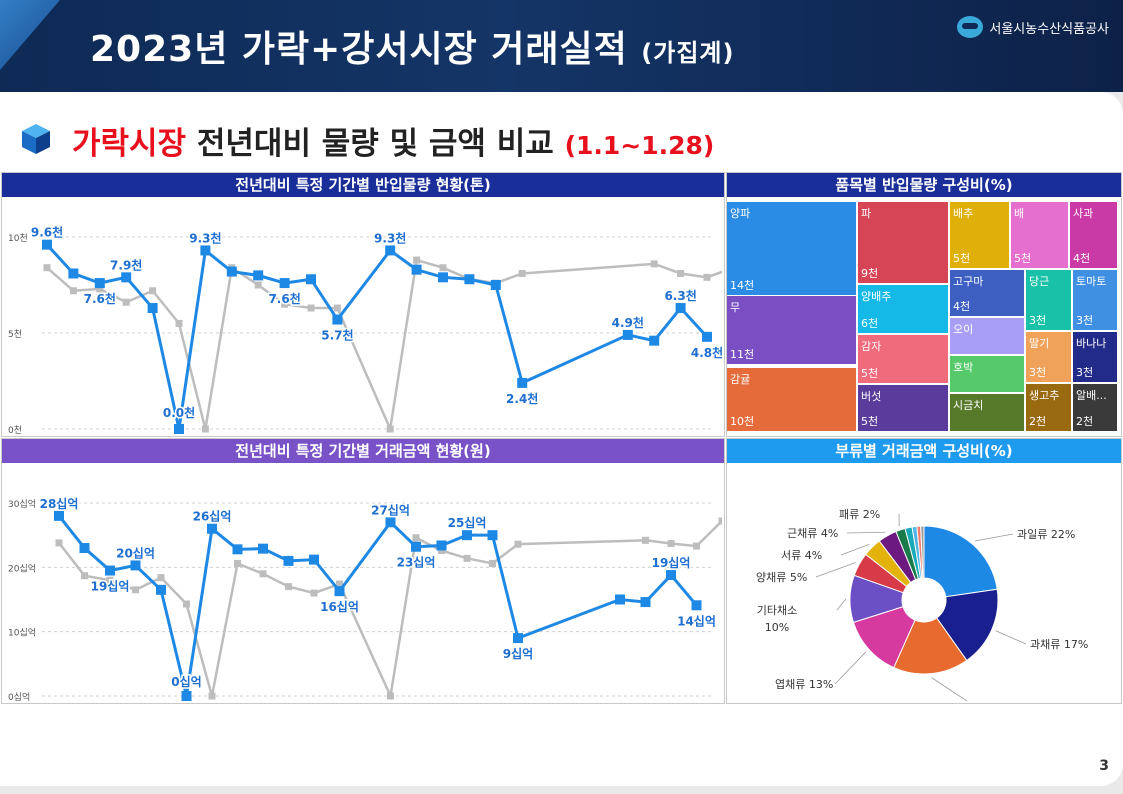  I want to click on treemap-tile-value: 6천, so click(870, 323).